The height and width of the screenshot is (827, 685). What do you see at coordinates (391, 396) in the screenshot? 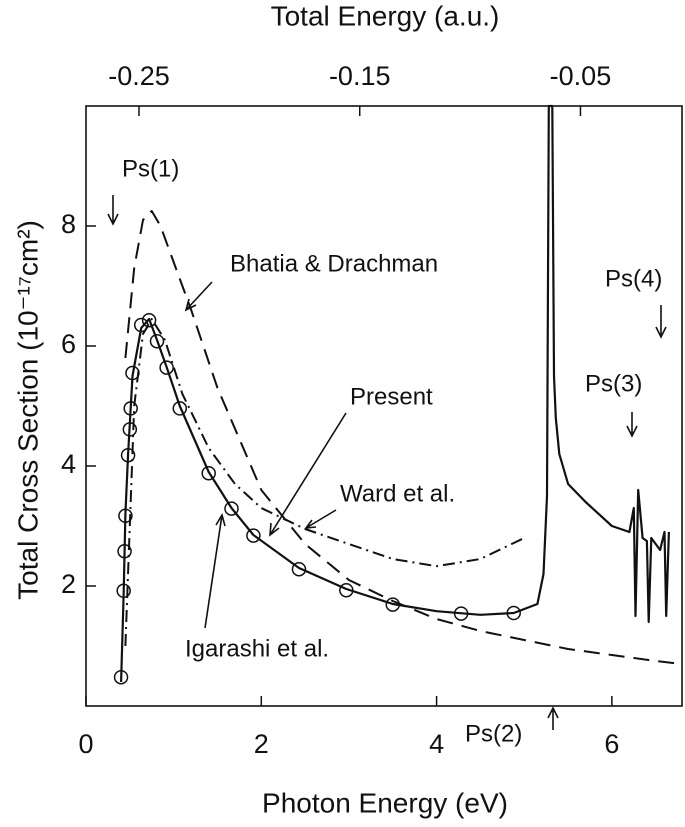
I see `series-label: Present` at bounding box center [391, 396].